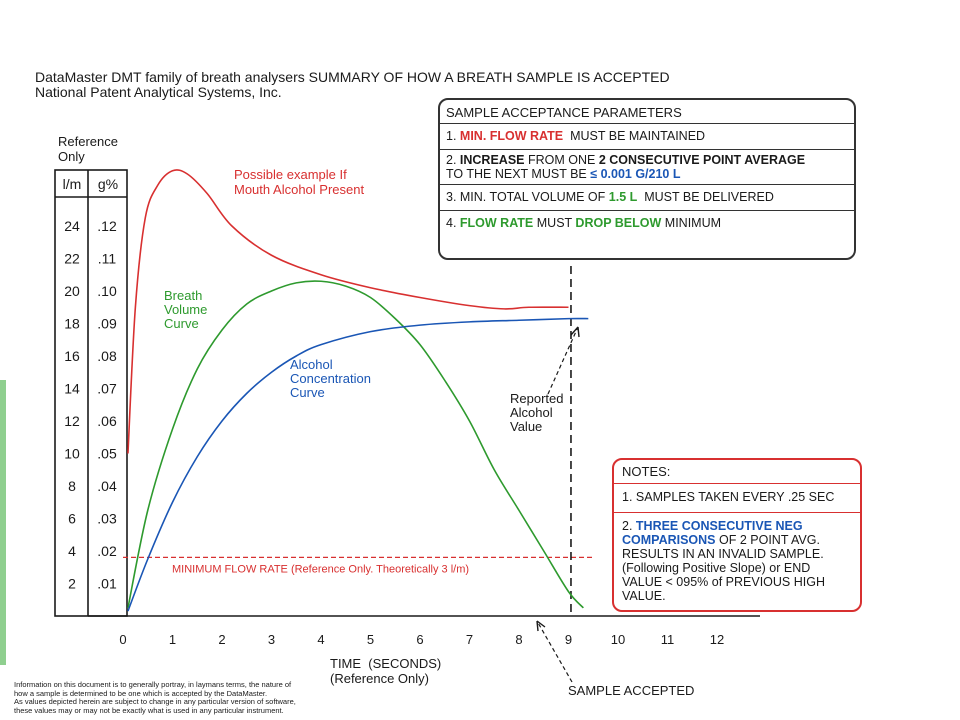 The image size is (960, 720). I want to click on sample-accepted-label: SAMPLE ACCEPTED, so click(631, 690).